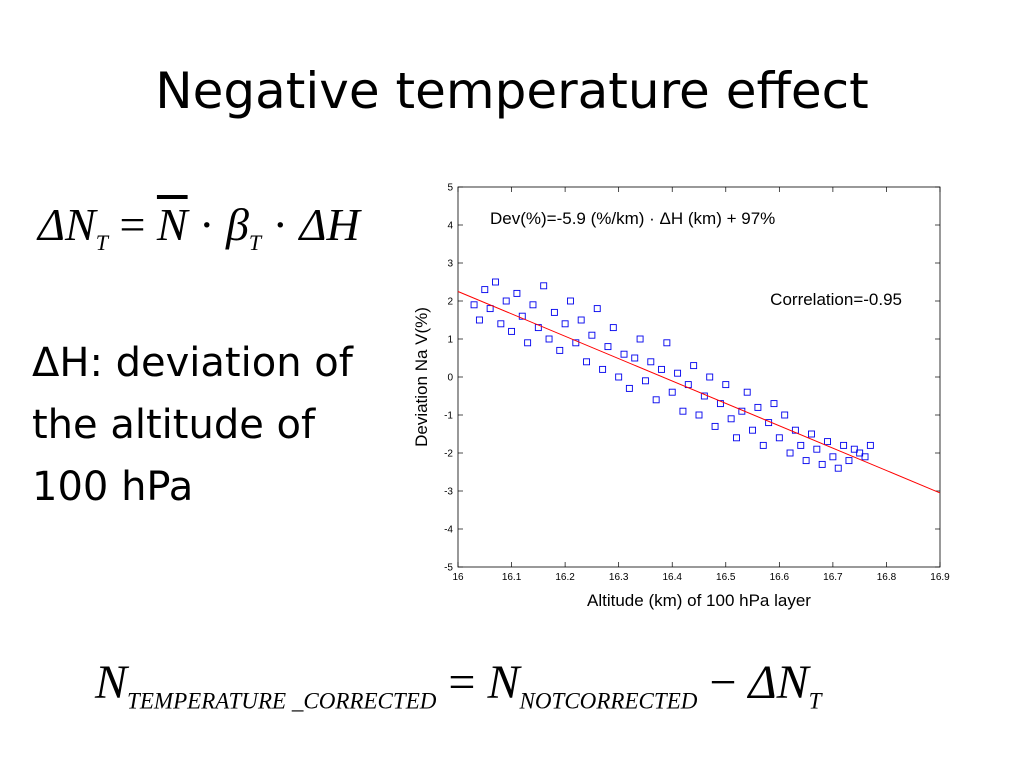  What do you see at coordinates (132, 224) in the screenshot?
I see `formula-eq: =` at bounding box center [132, 224].